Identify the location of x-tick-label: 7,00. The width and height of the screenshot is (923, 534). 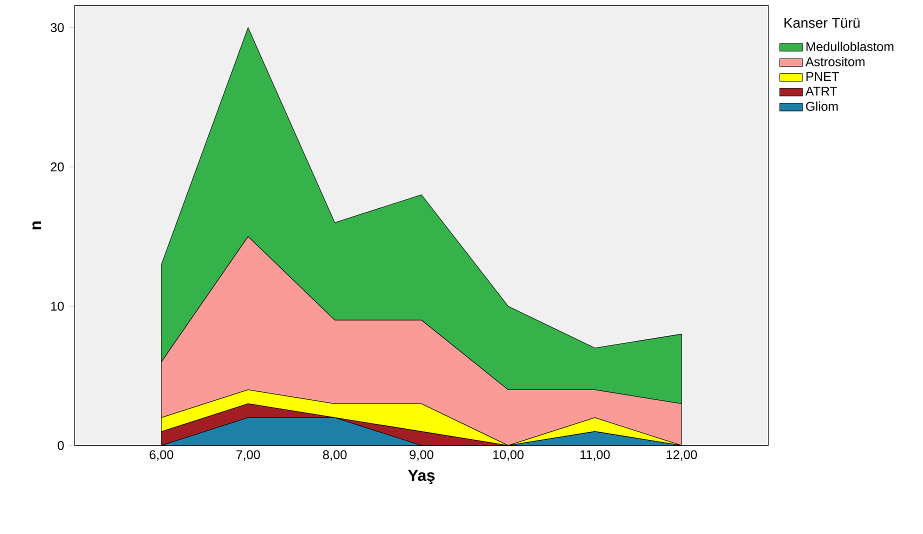
(248, 455).